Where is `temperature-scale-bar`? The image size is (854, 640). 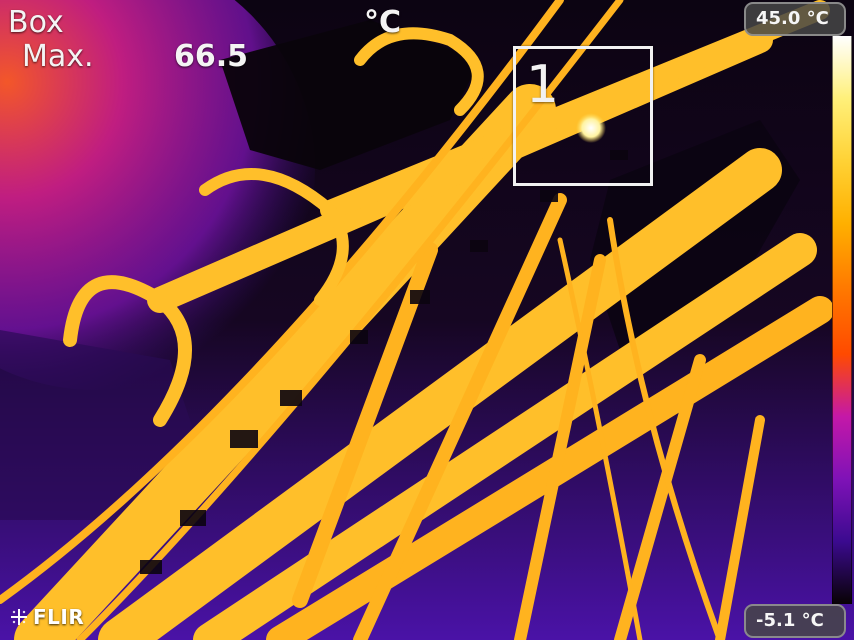 temperature-scale-bar is located at coordinates (842, 320).